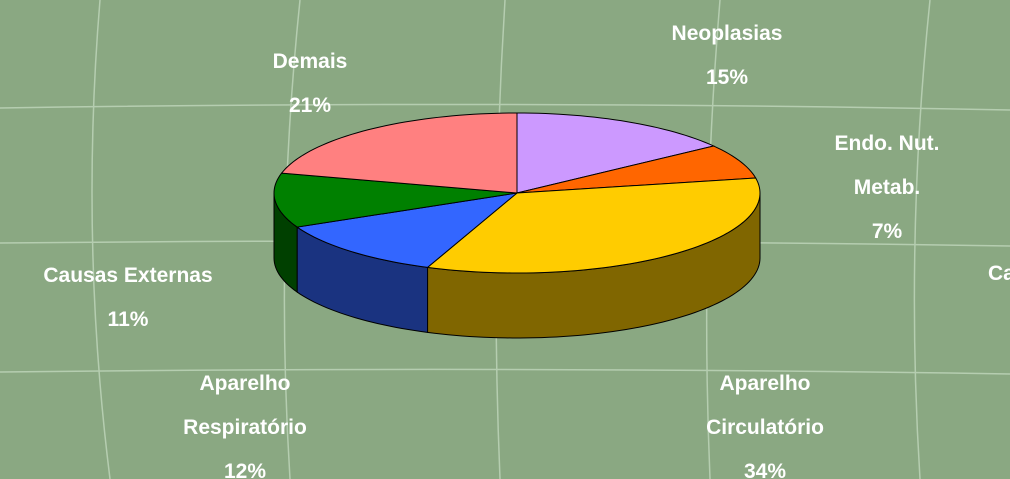  I want to click on slice-label: Demais 21%, so click(310, 84).